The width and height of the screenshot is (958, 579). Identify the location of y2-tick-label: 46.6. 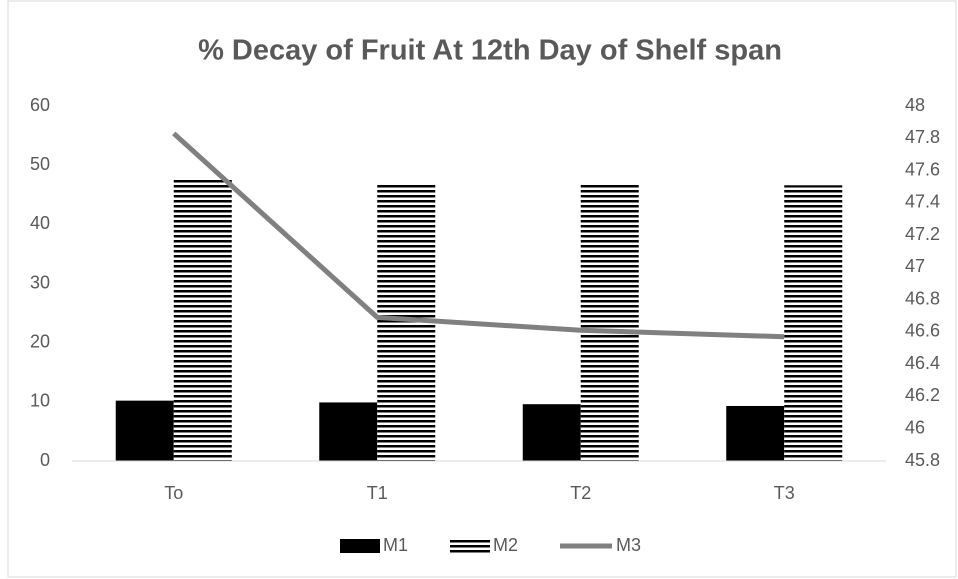
(922, 331).